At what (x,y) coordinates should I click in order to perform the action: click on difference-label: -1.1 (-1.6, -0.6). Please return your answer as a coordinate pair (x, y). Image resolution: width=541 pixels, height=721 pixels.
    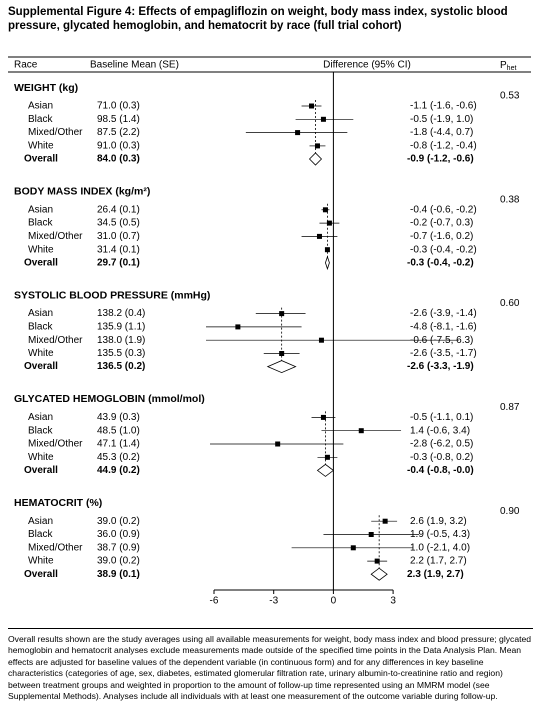
    Looking at the image, I should click on (443, 106).